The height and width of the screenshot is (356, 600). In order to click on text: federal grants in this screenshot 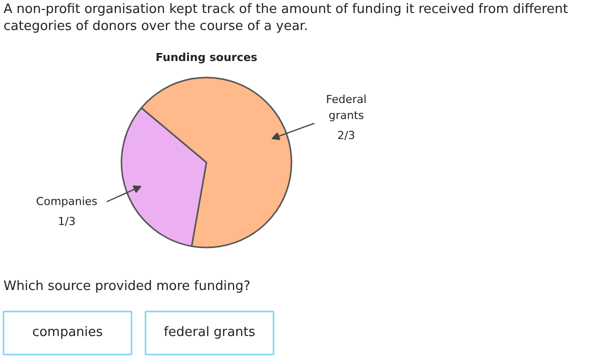, I will do `click(210, 332)`.